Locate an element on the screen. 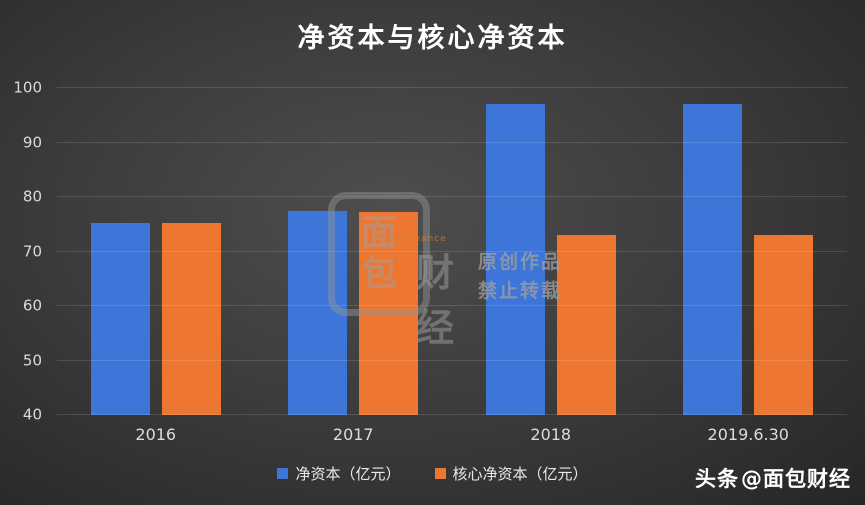 The height and width of the screenshot is (505, 865). bar-2017-核心净资本（亿元） is located at coordinates (389, 313).